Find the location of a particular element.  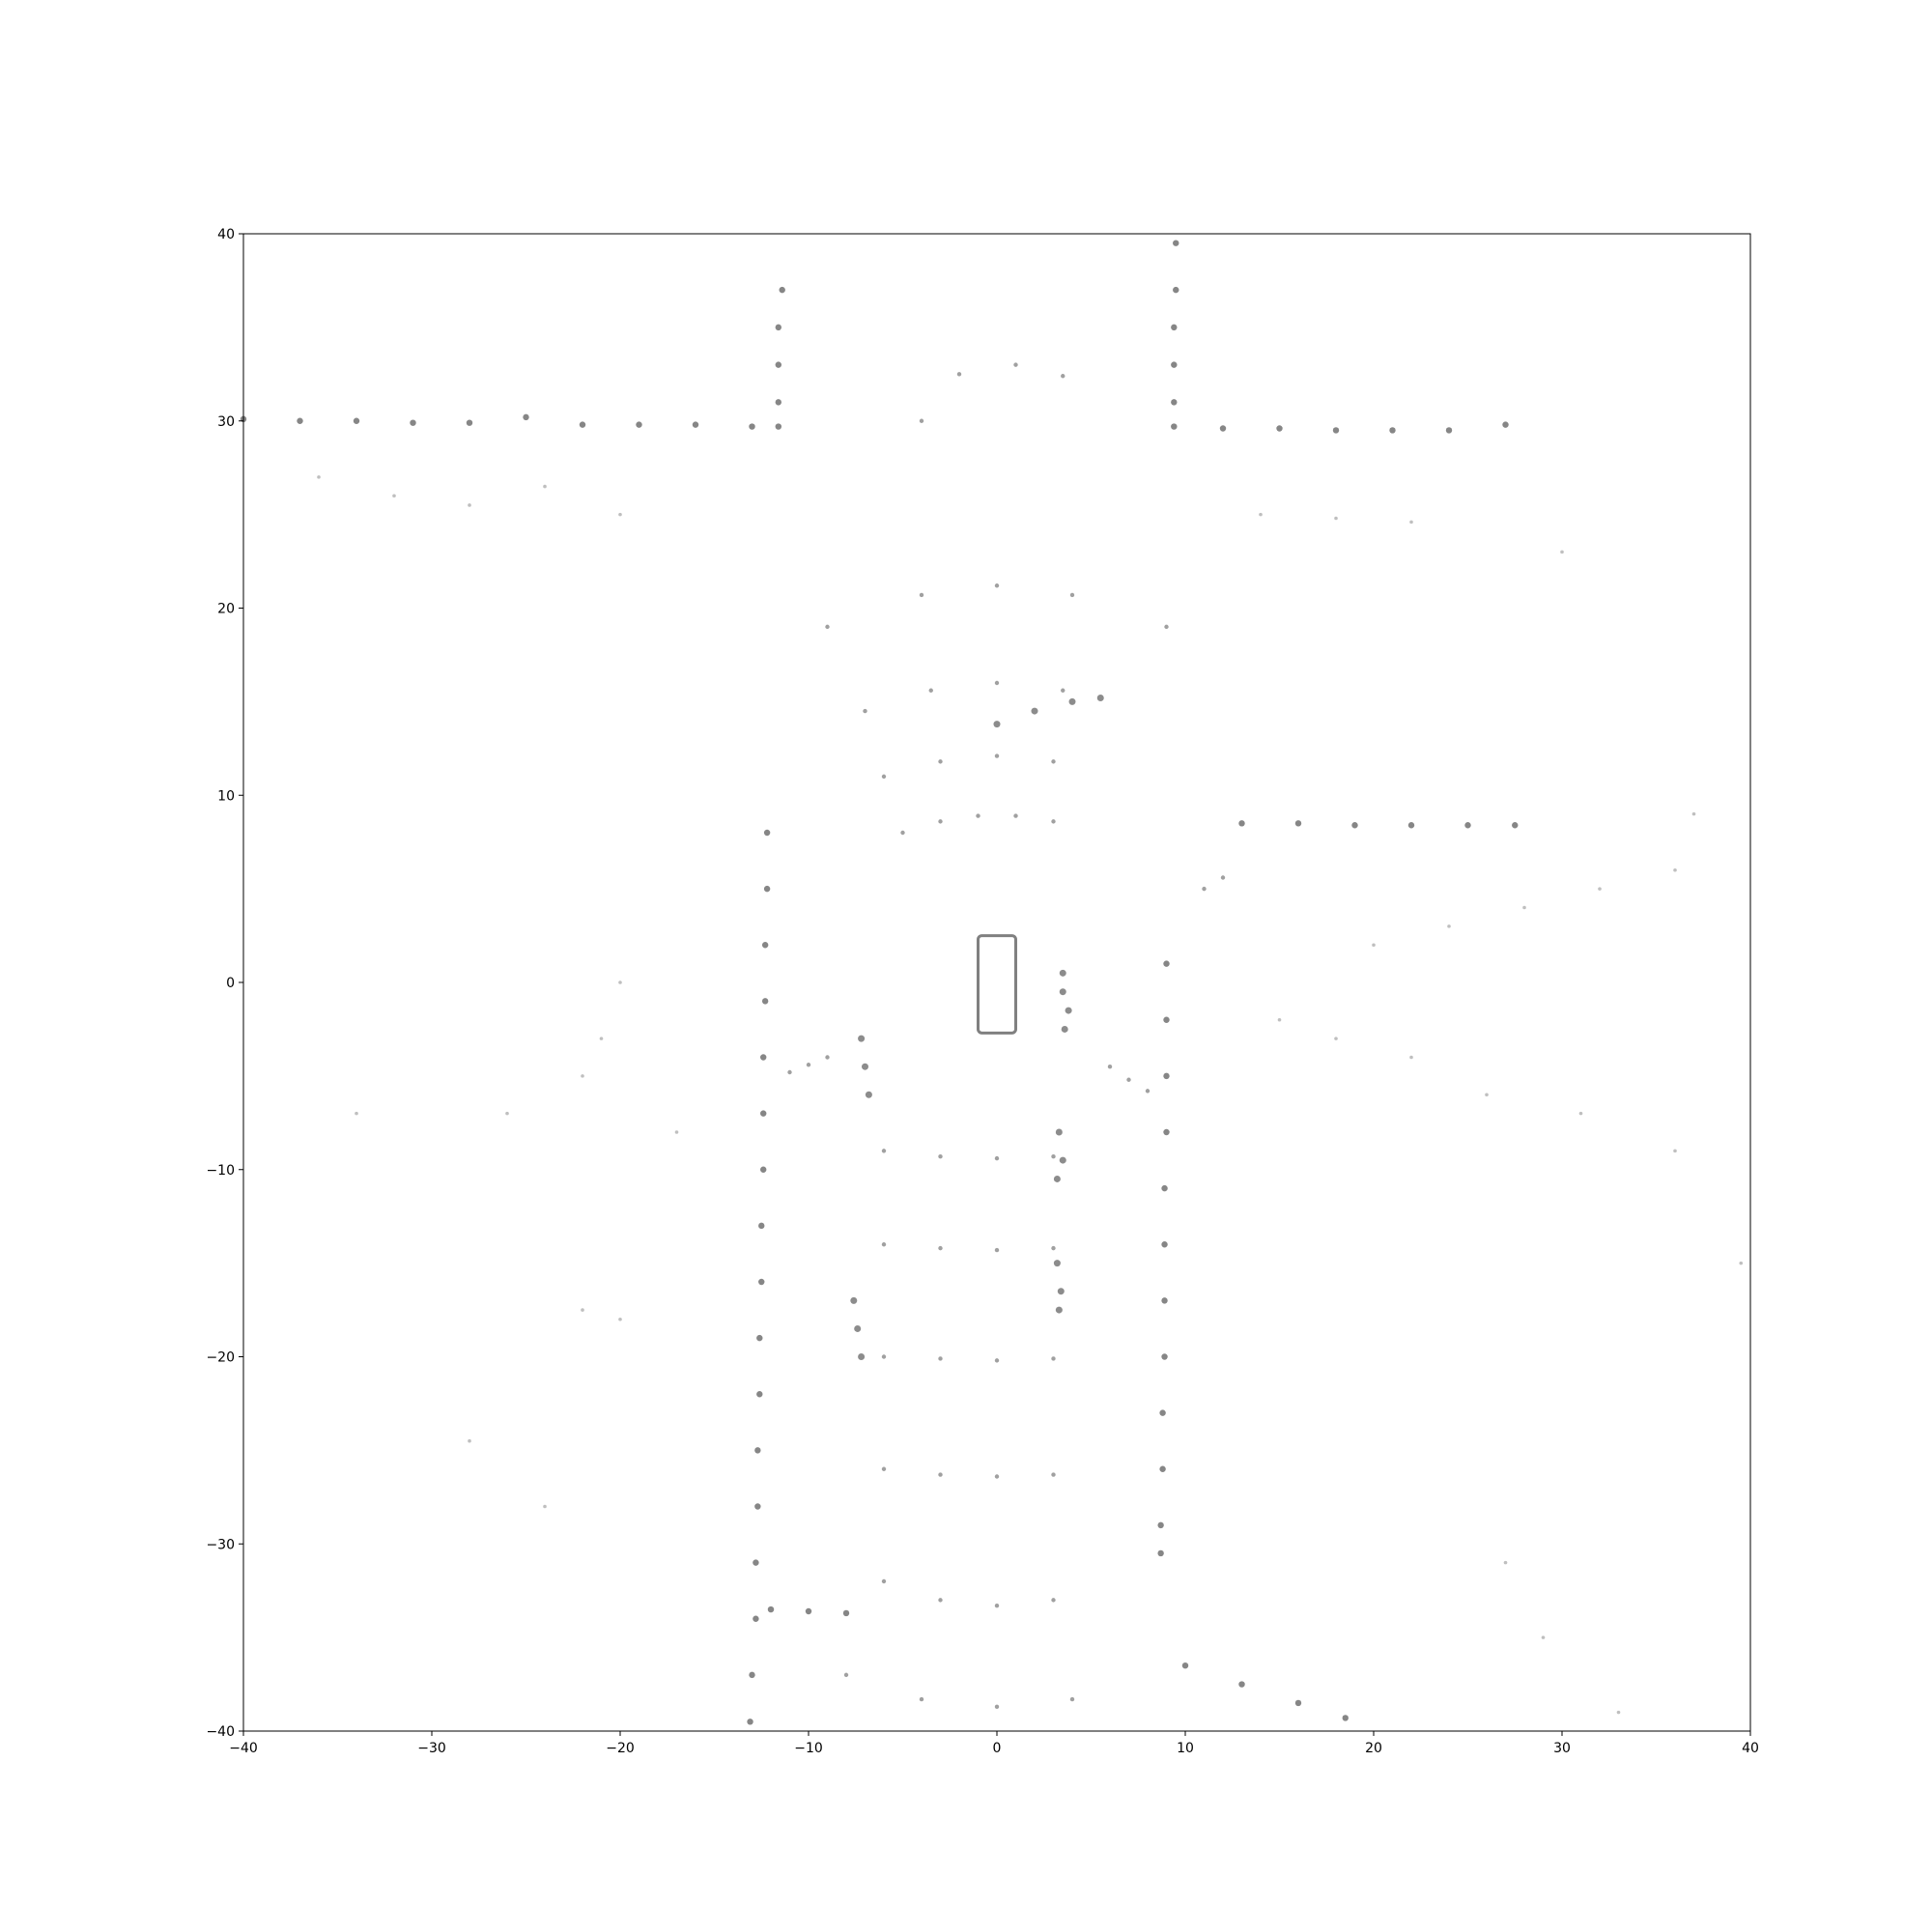

x-tick-label: −30 is located at coordinates (431, 1748).